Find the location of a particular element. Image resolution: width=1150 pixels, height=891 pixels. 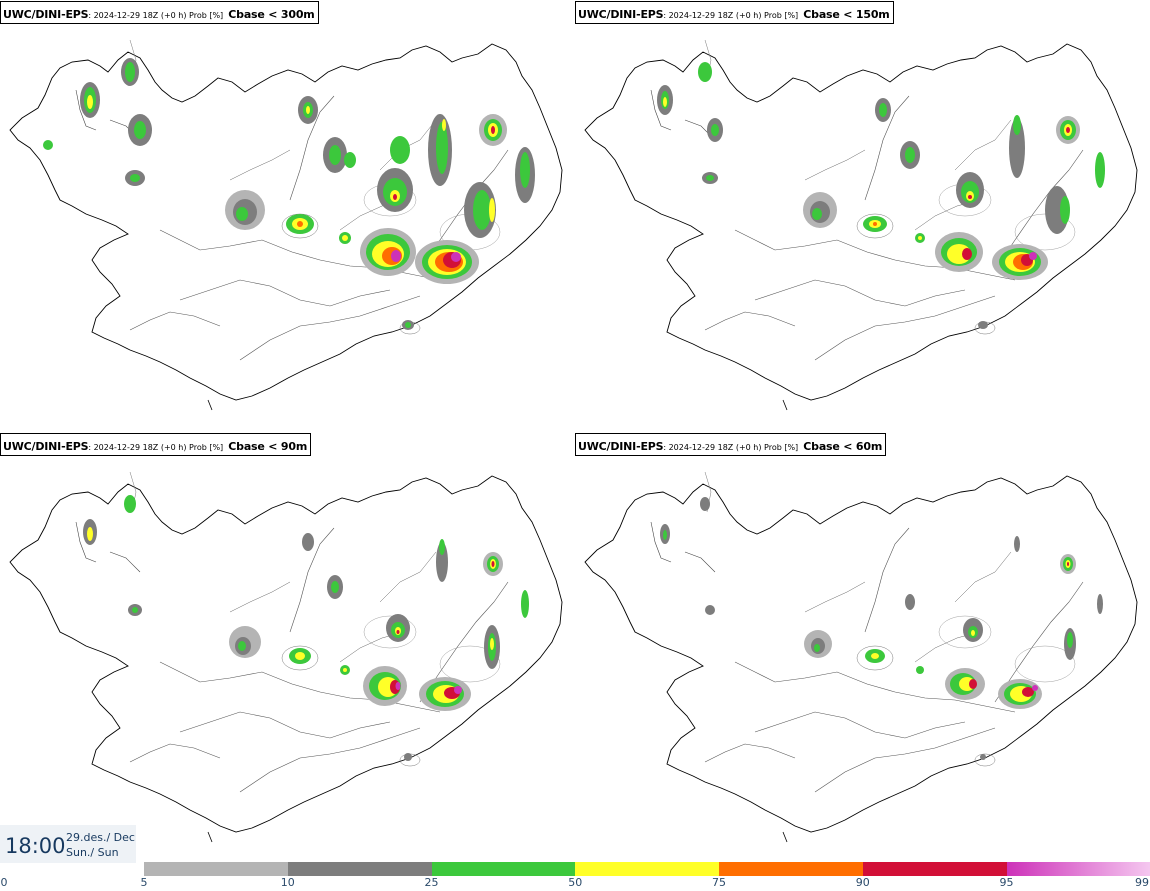

valid-time: 18:00 is located at coordinates (35, 846).